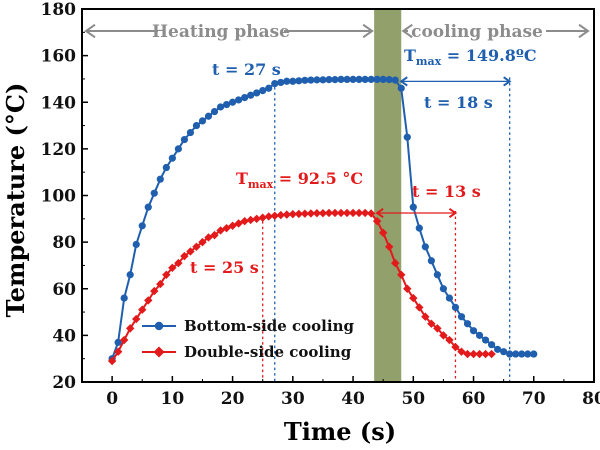 The height and width of the screenshot is (450, 600). I want to click on y-tick-label: 80, so click(64, 243).